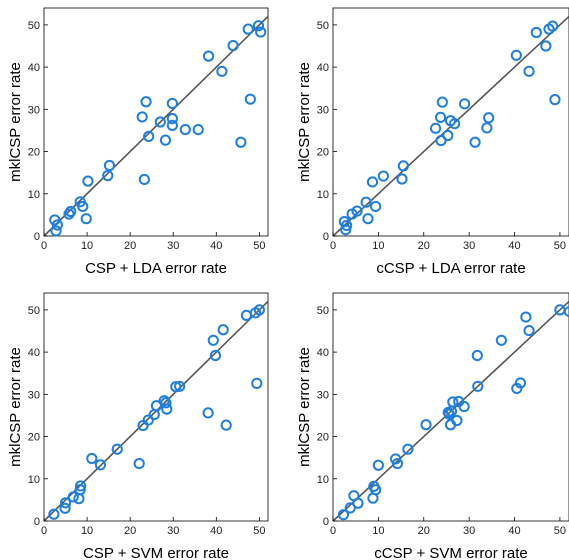 This screenshot has height=560, width=569. I want to click on x-tick-label: 40, so click(216, 246).